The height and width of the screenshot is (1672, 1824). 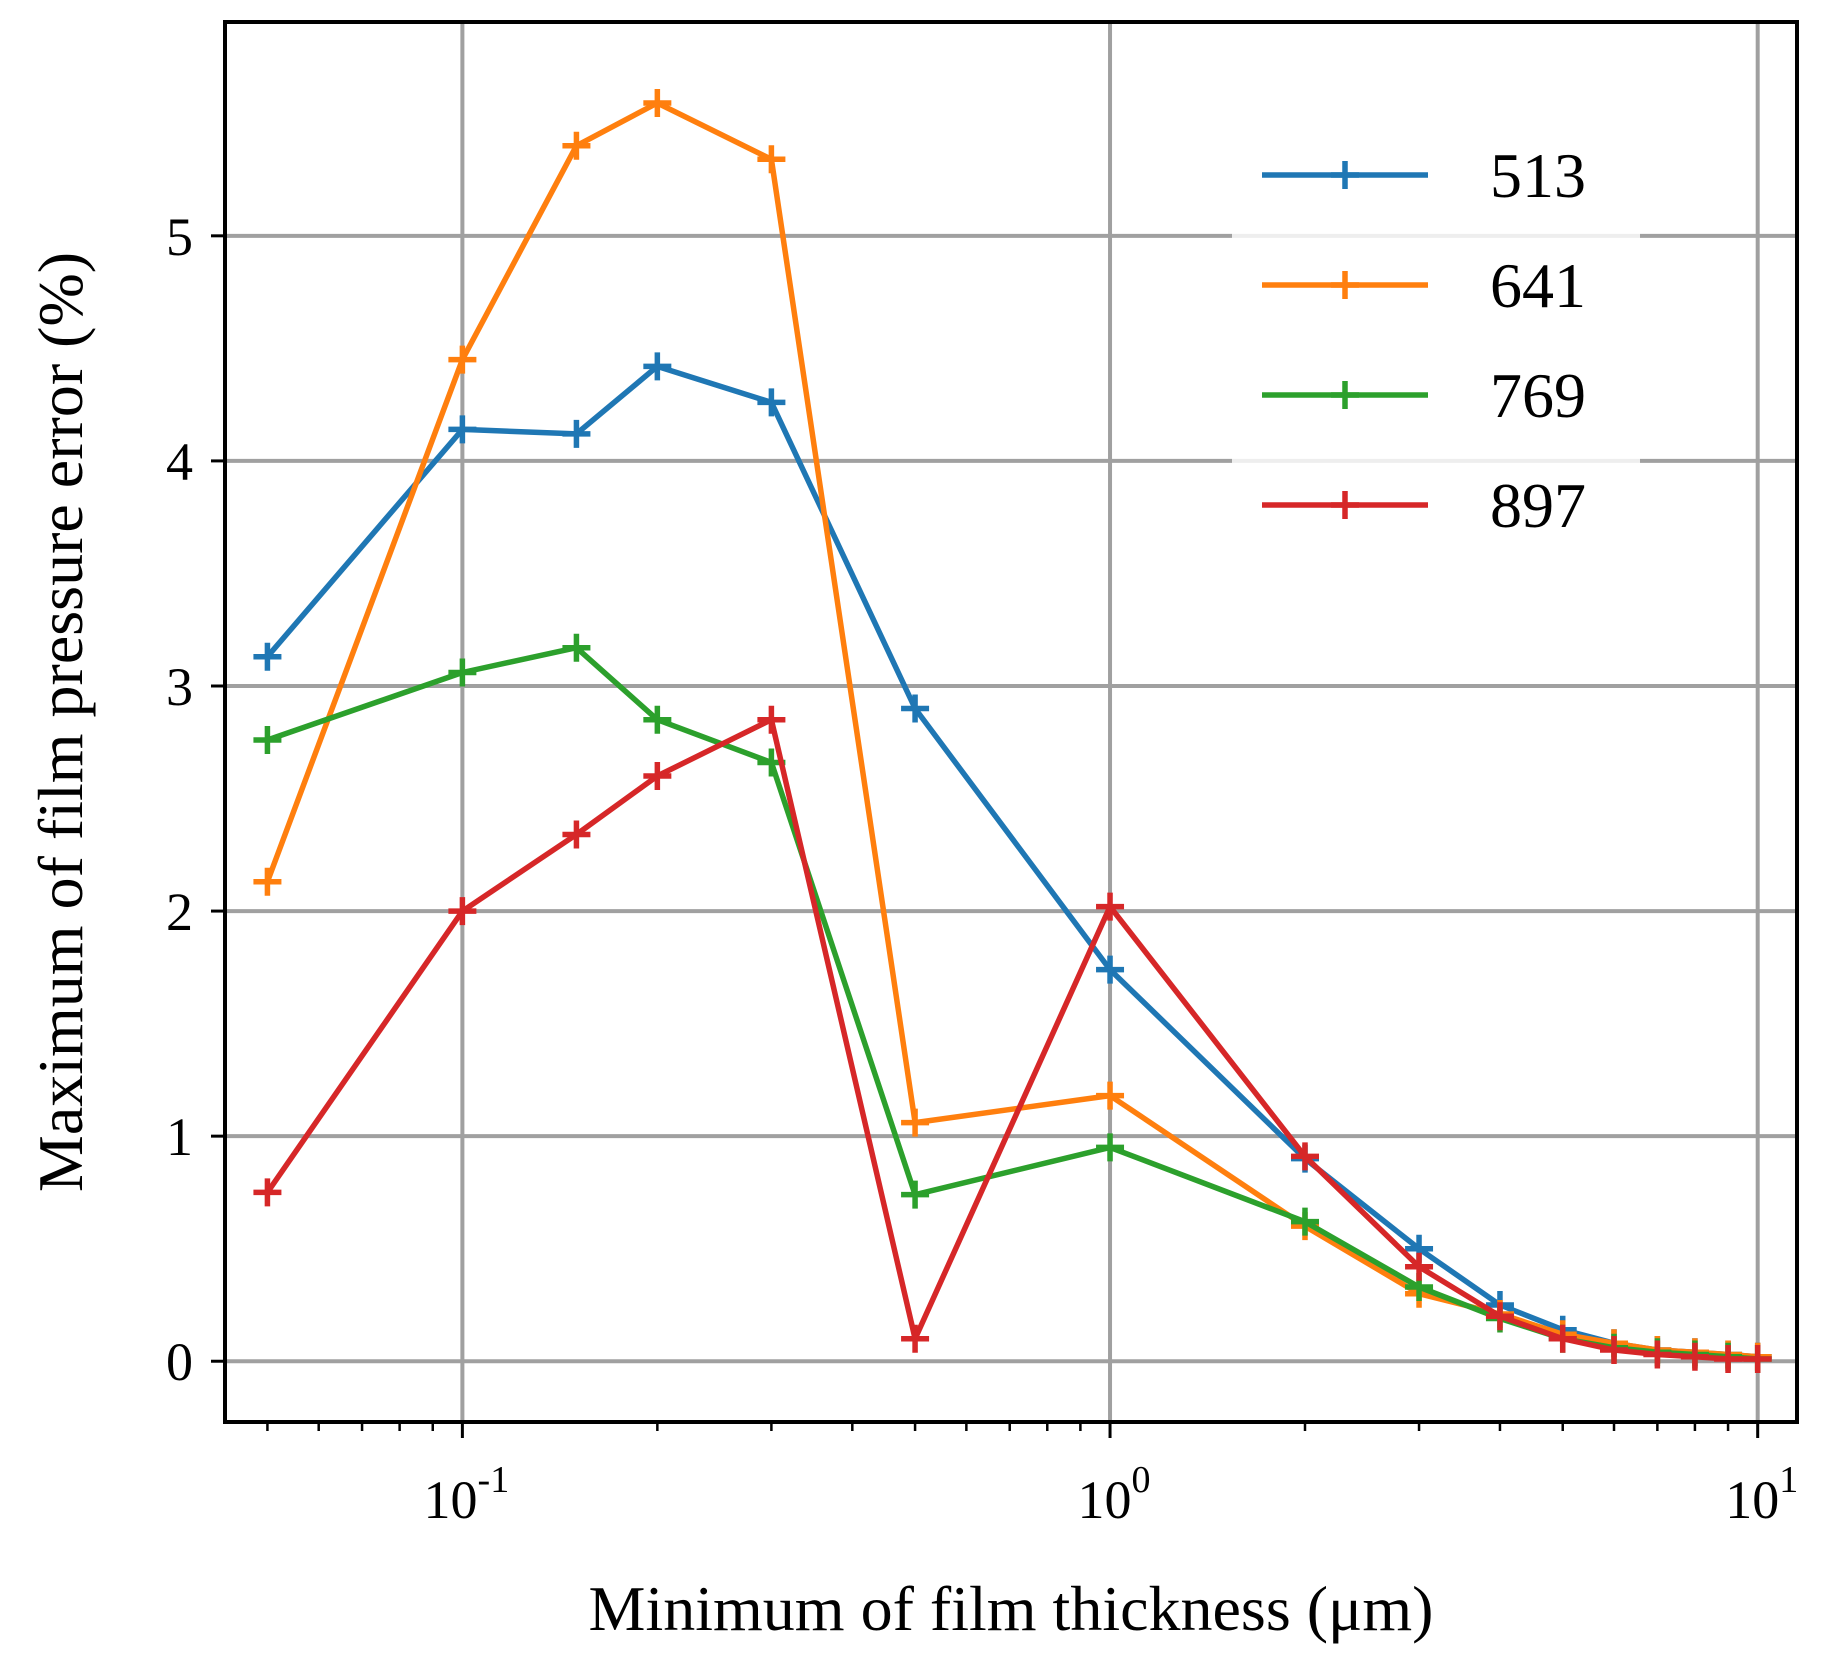 I want to click on y-tick-label: 5, so click(x=179, y=237).